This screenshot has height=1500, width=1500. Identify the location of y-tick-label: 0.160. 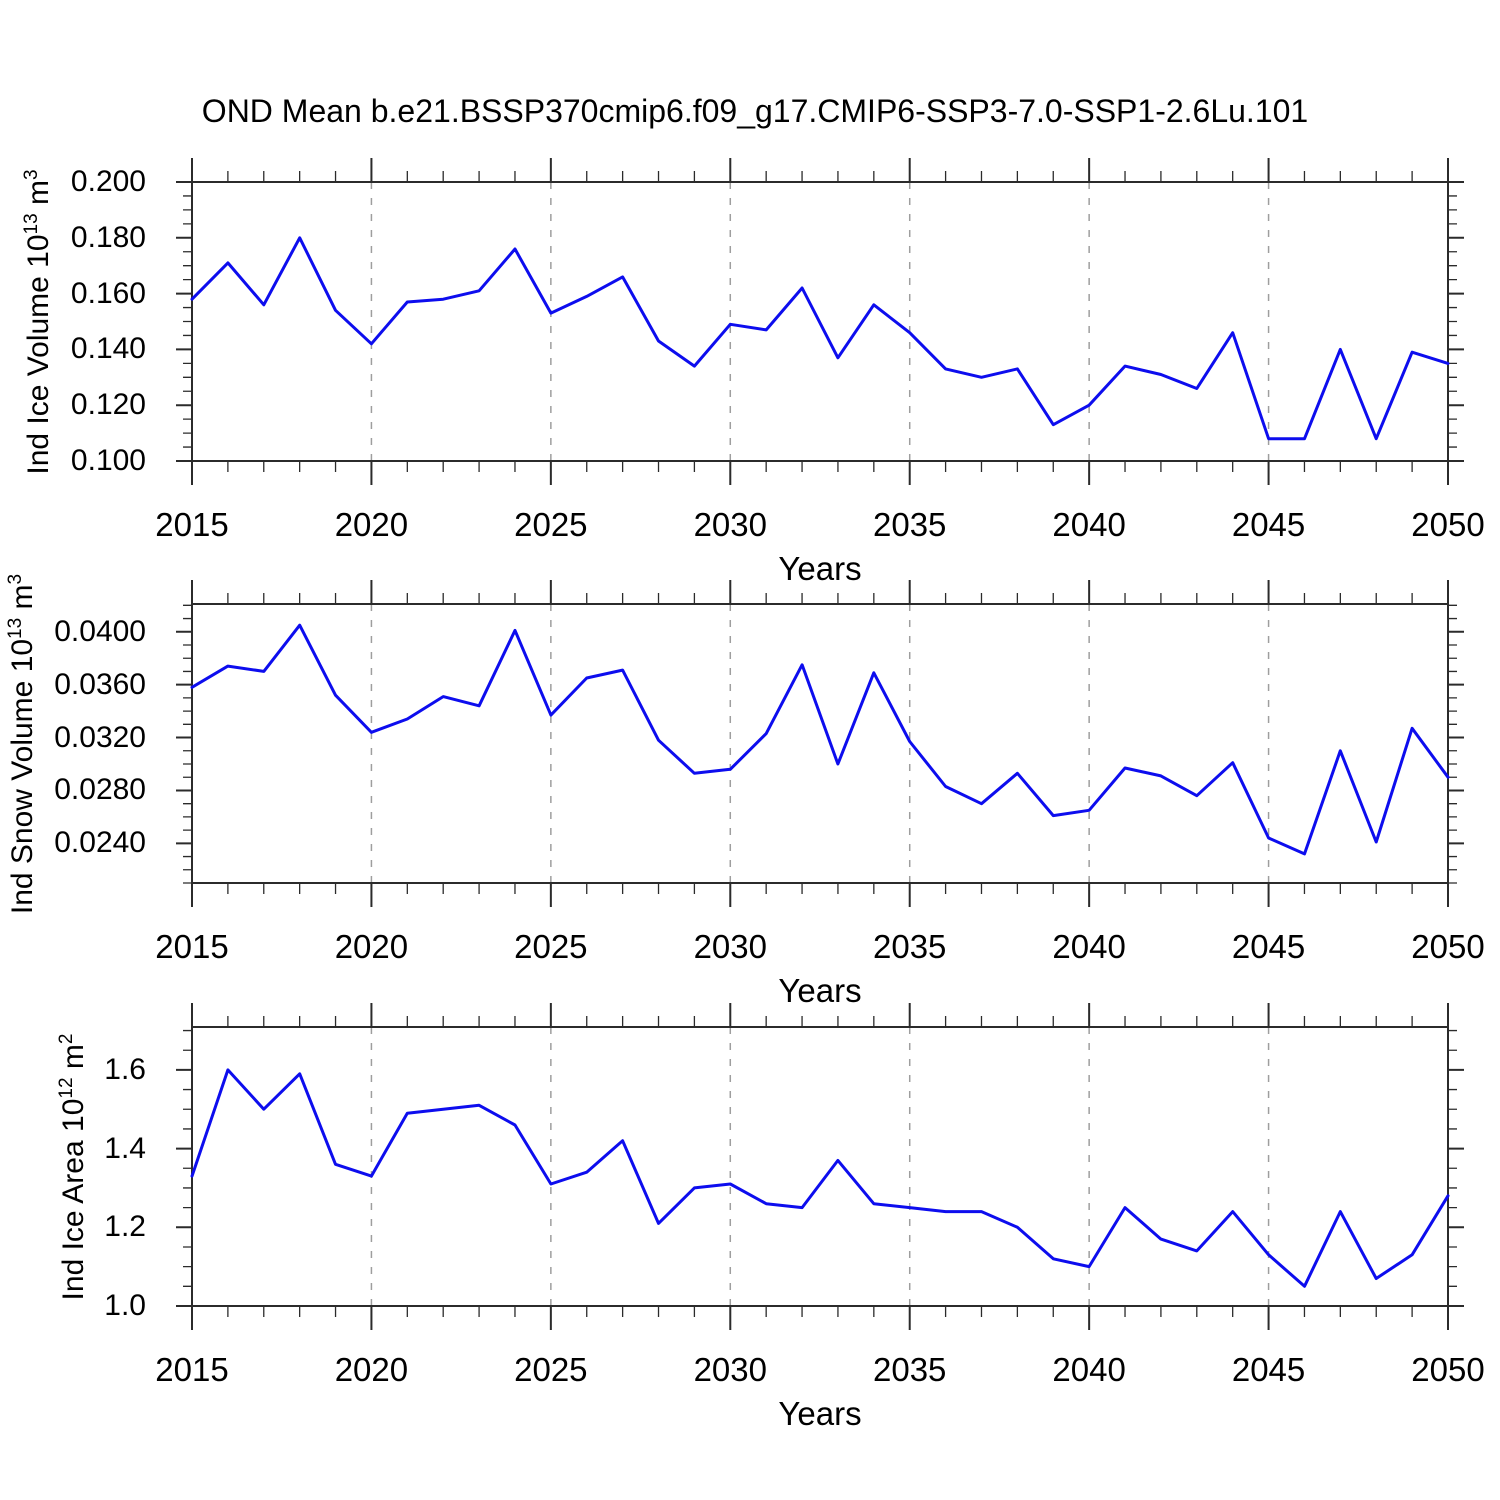
(108, 293).